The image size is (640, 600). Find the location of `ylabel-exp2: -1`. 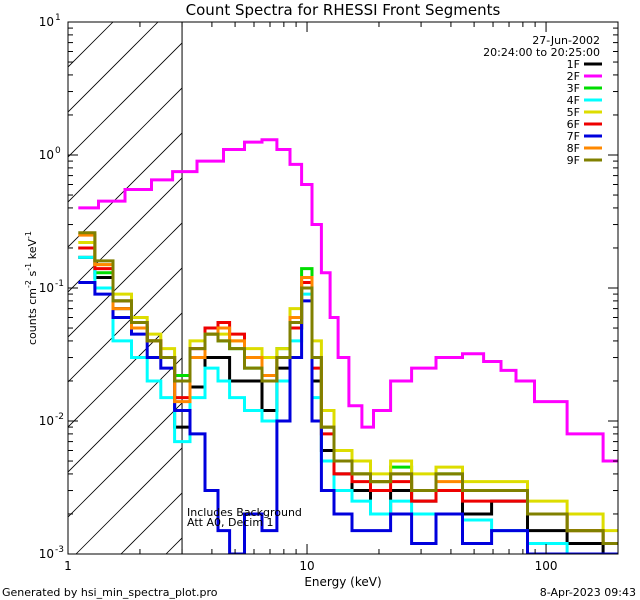

ylabel-exp2: -1 is located at coordinates (28, 267).